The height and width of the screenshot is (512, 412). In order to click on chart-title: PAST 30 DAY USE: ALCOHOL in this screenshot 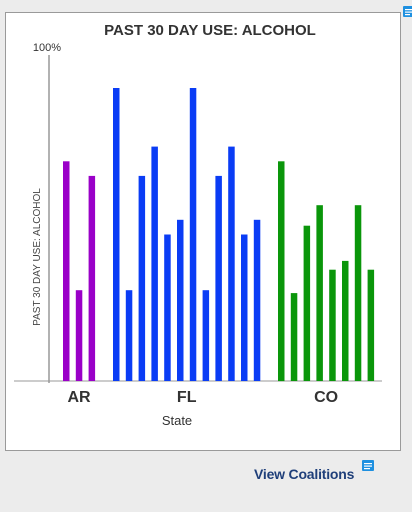, I will do `click(210, 30)`.